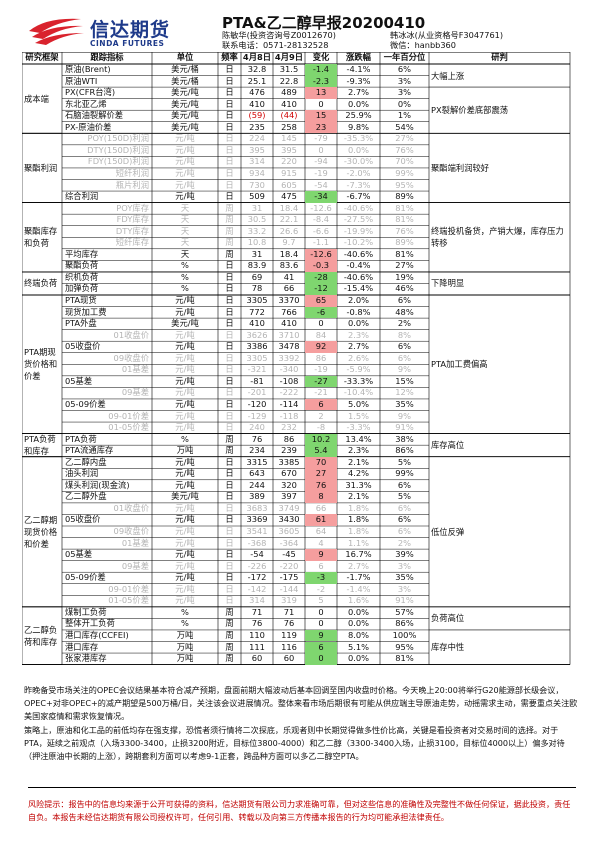 The width and height of the screenshot is (595, 842). What do you see at coordinates (229, 519) in the screenshot?
I see `row-39-frequency: 日` at bounding box center [229, 519].